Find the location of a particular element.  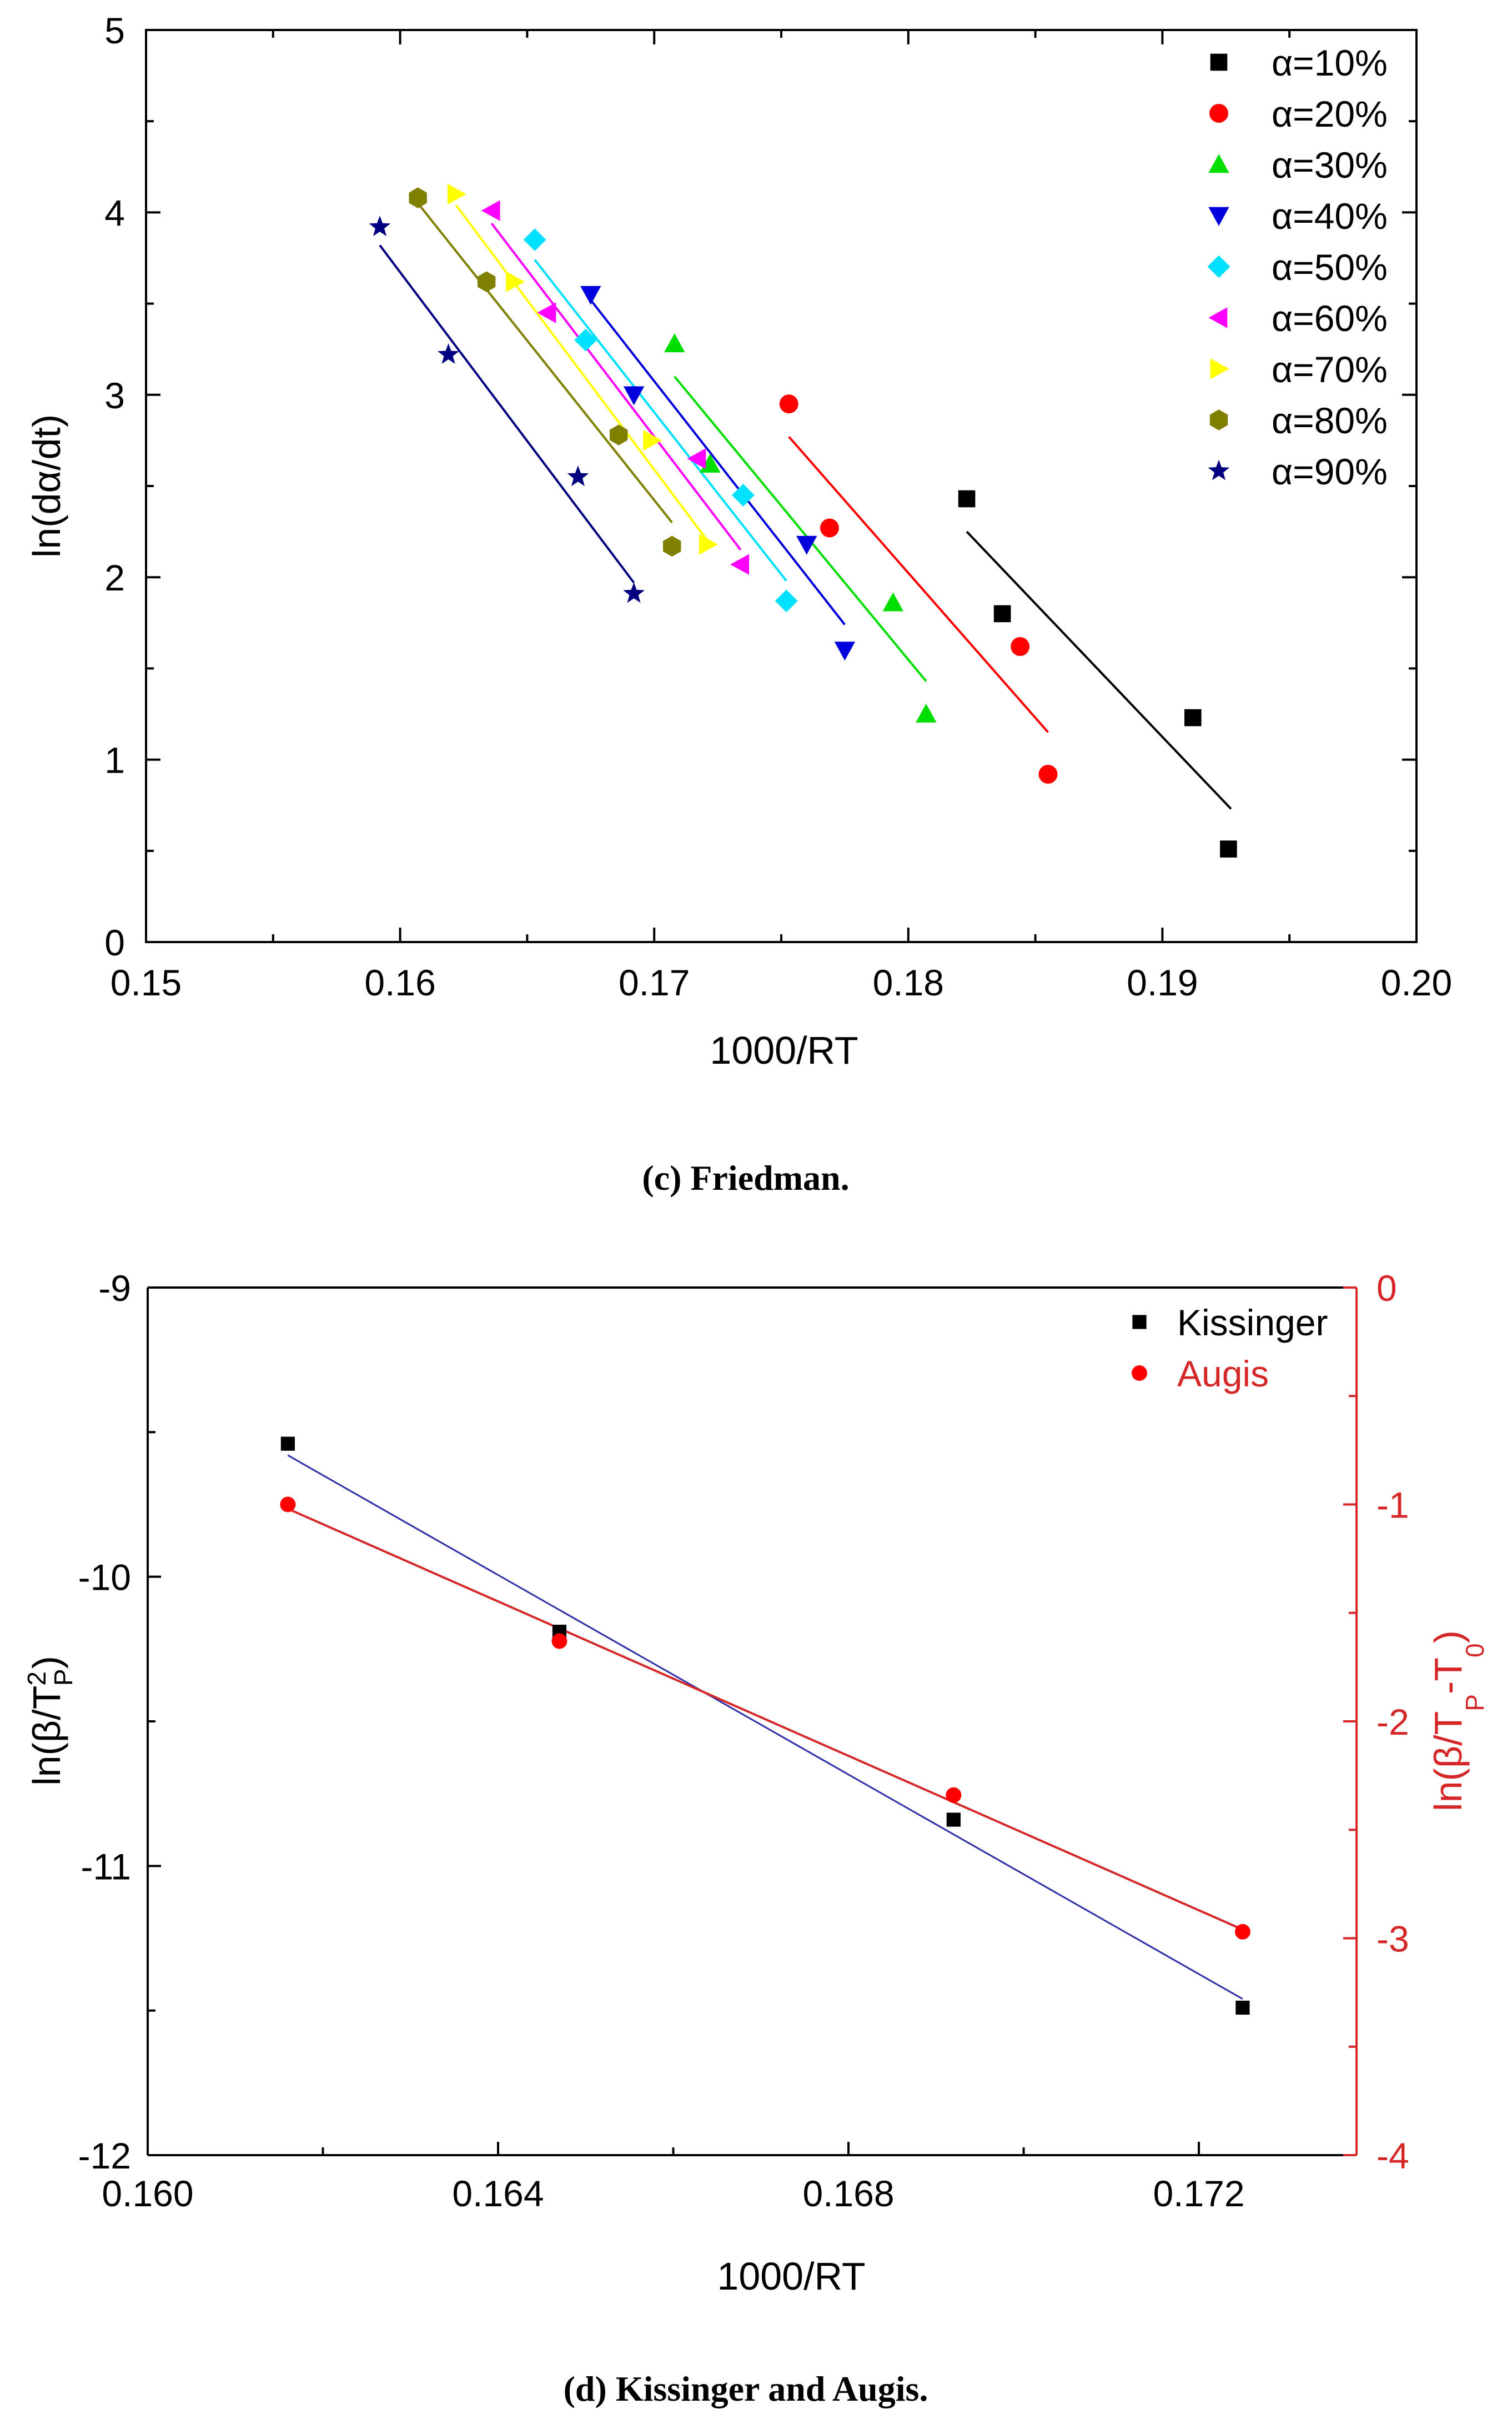

friedman-fit-lines is located at coordinates (805, 506).